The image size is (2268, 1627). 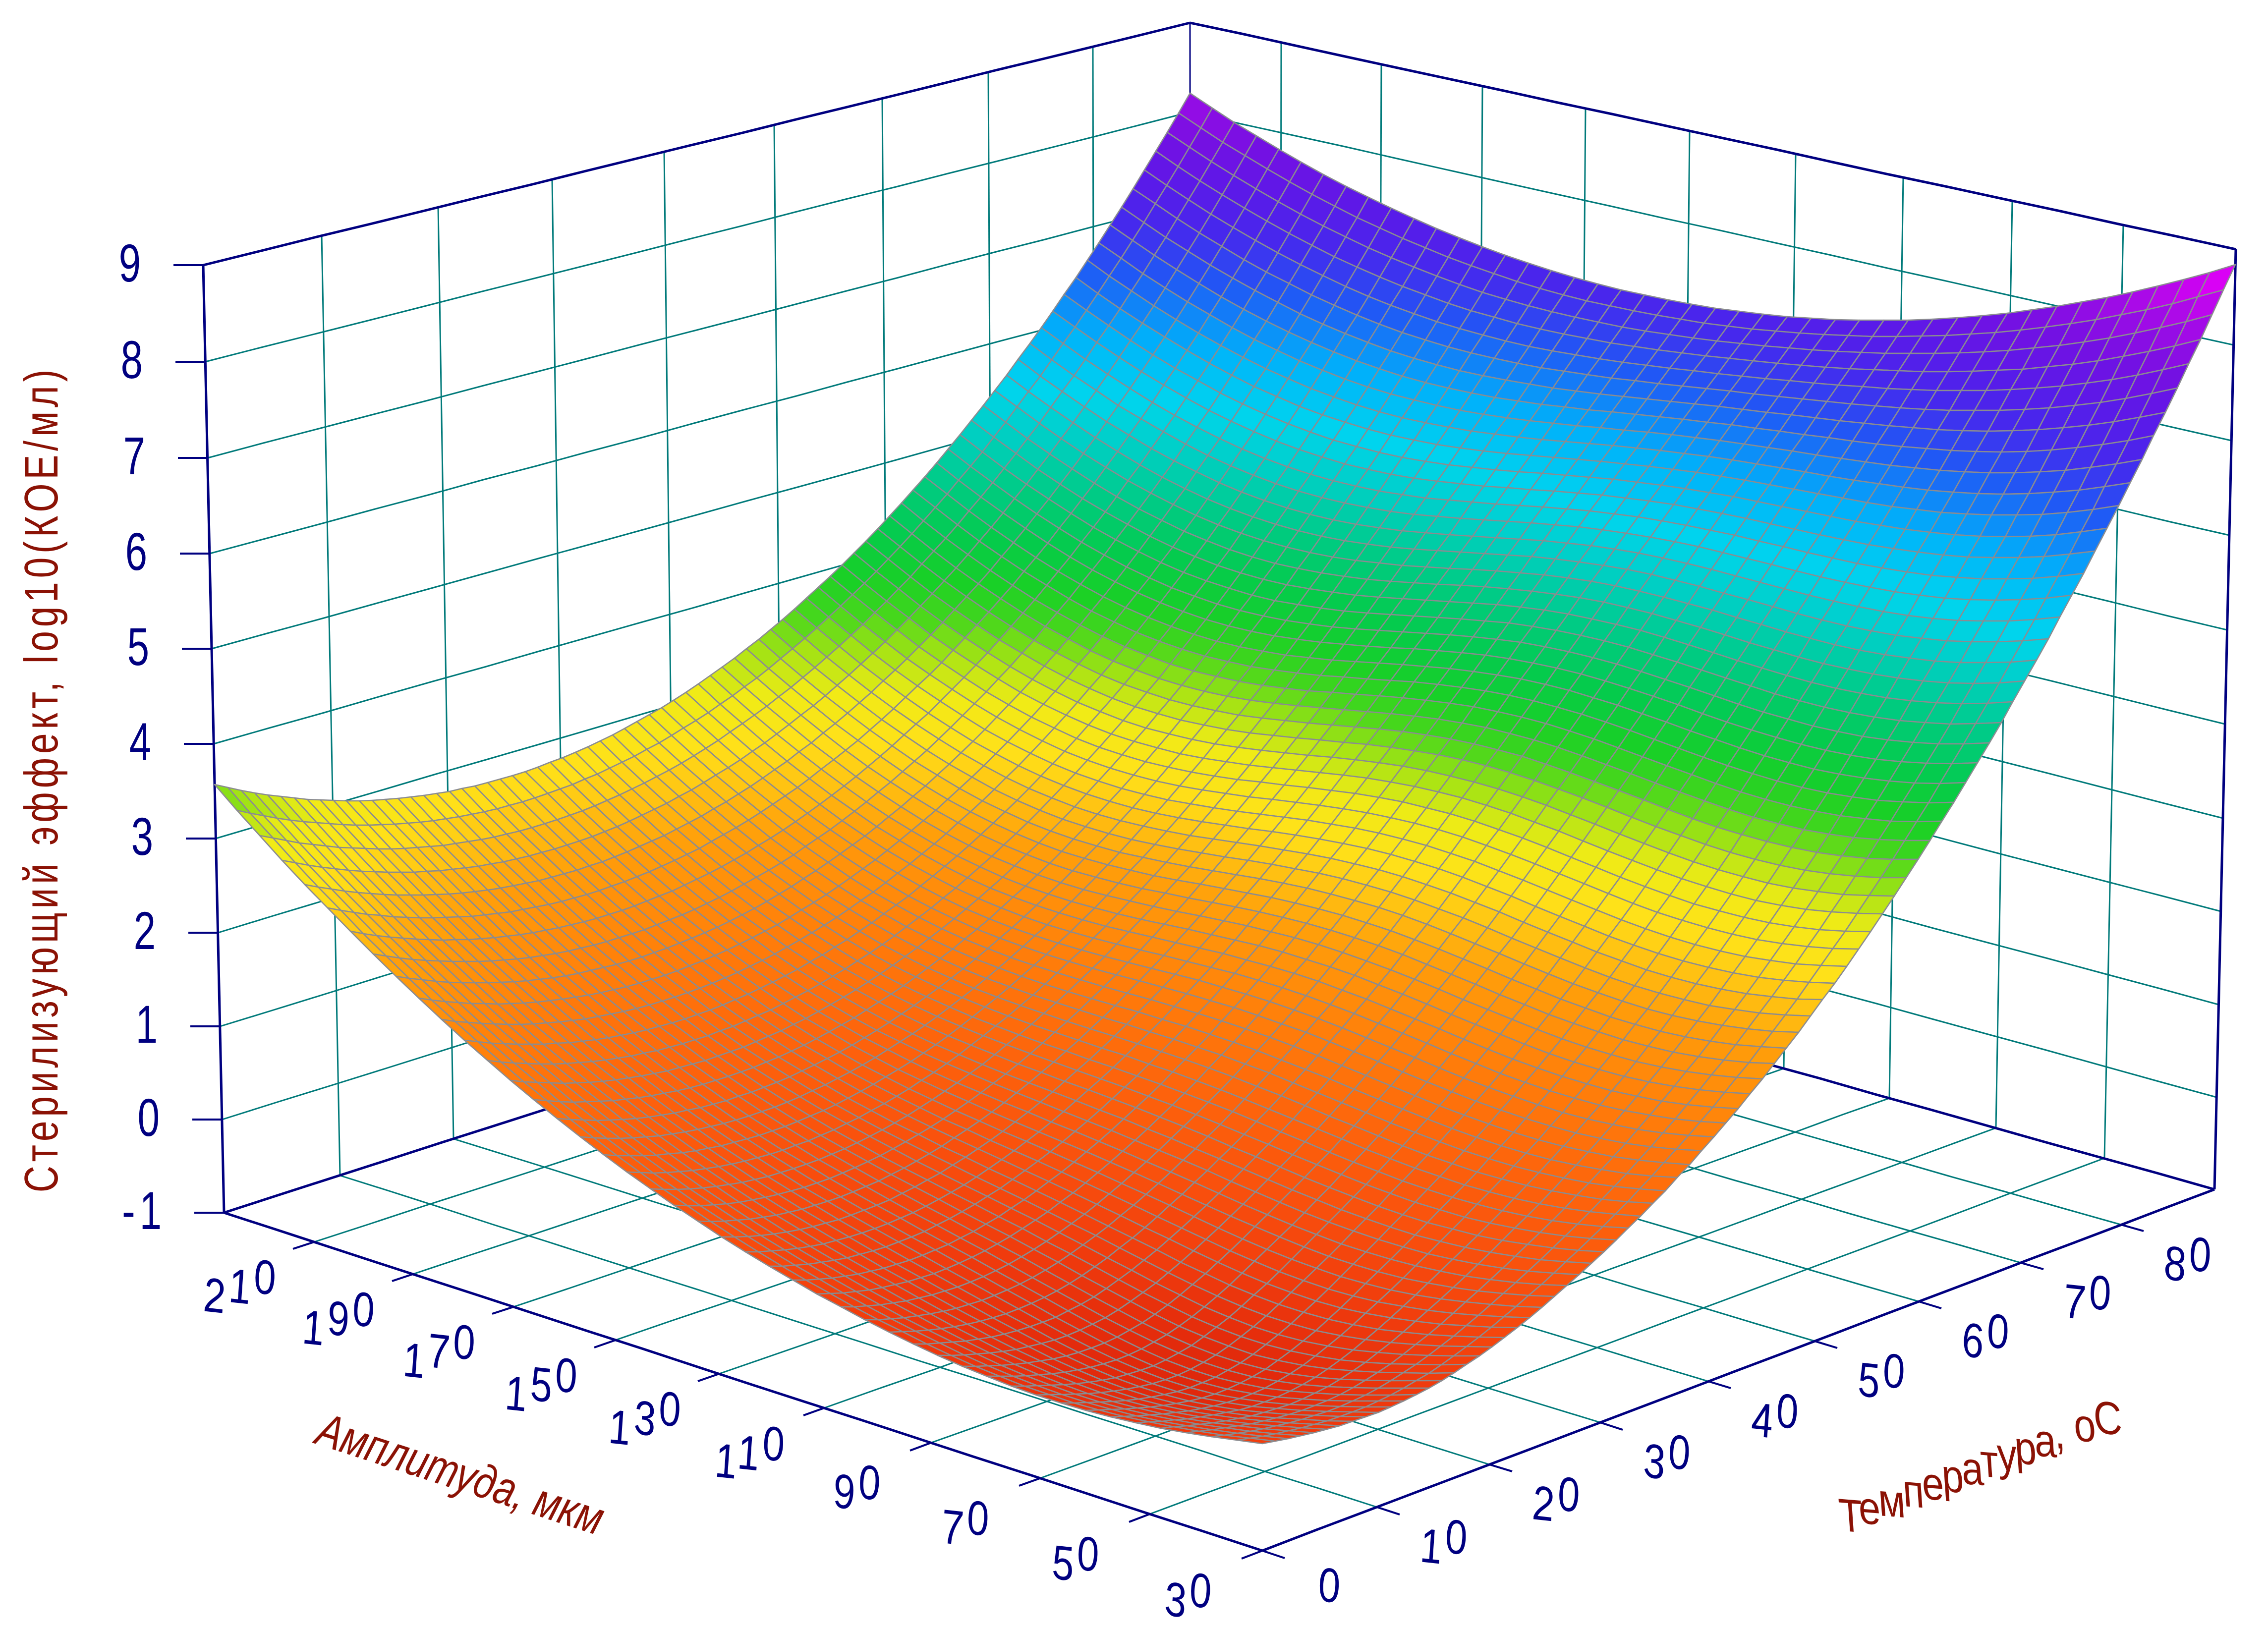 What do you see at coordinates (151, 1118) in the screenshot?
I see `svg-text: 0` at bounding box center [151, 1118].